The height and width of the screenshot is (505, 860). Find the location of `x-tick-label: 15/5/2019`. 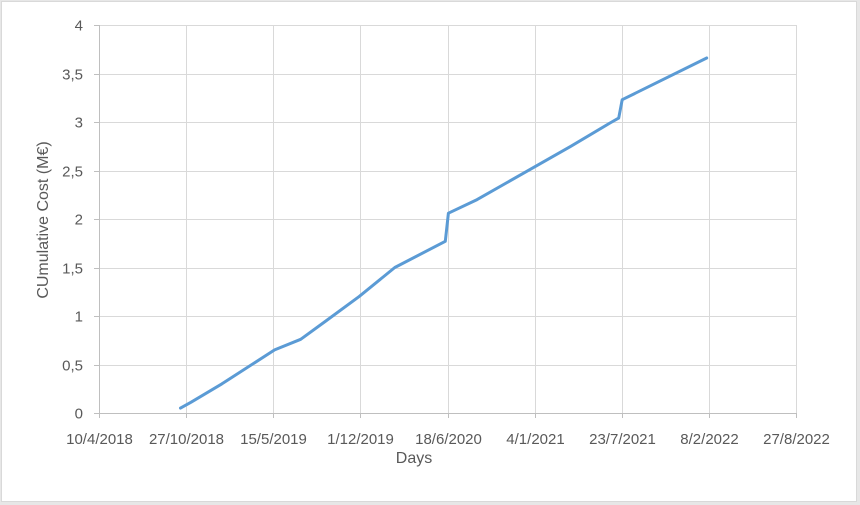

x-tick-label: 15/5/2019 is located at coordinates (273, 439).